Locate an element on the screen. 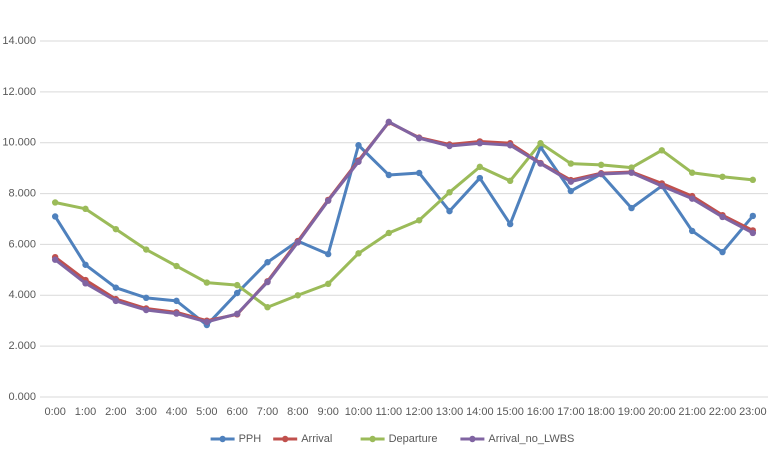 The image size is (783, 460). x-tick-label: 14:00 is located at coordinates (480, 412).